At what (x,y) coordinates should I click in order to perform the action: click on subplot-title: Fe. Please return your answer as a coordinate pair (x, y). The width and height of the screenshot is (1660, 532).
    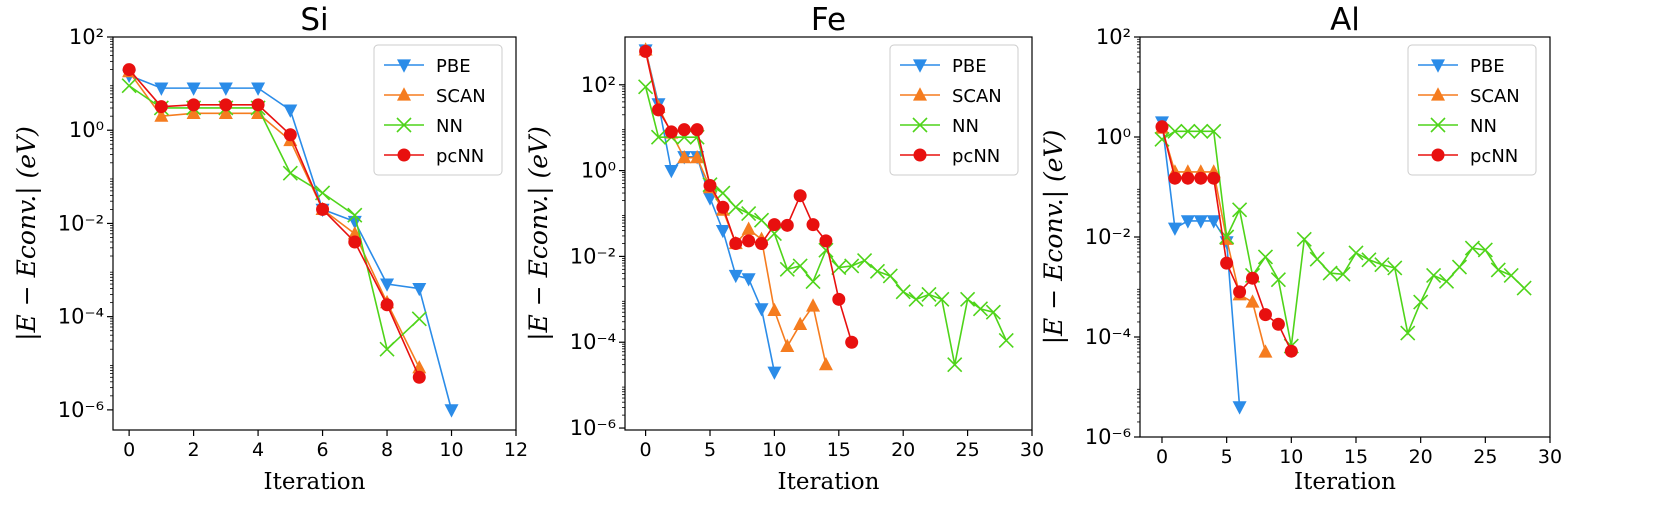
    Looking at the image, I should click on (828, 20).